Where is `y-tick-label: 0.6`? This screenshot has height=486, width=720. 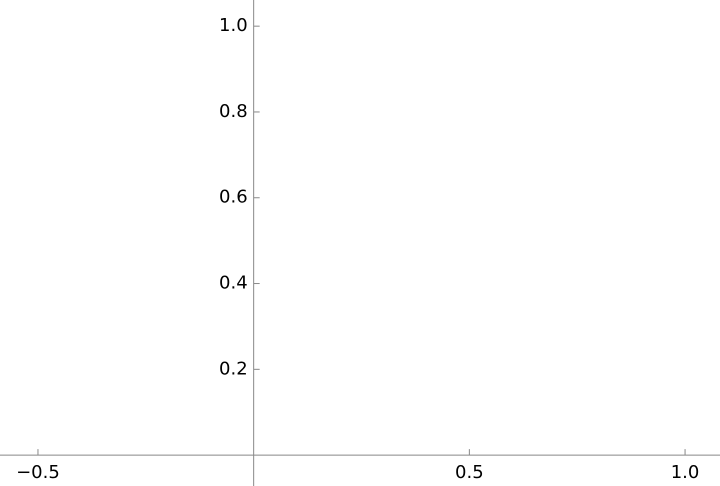 y-tick-label: 0.6 is located at coordinates (233, 197).